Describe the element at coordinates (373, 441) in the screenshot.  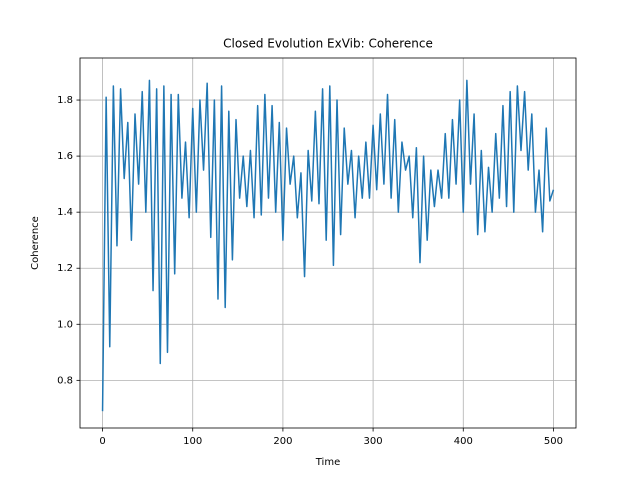
I see `x-tick-label: 300` at that location.